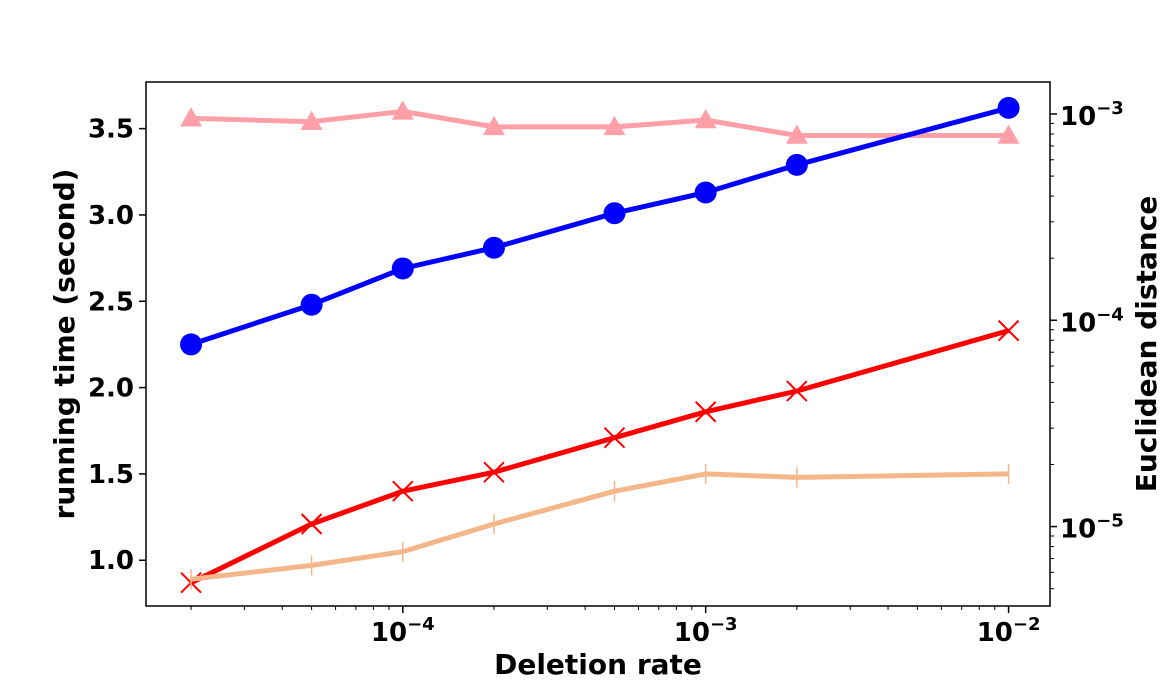  Describe the element at coordinates (111, 302) in the screenshot. I see `y-left-tick-label: 2.5` at that location.